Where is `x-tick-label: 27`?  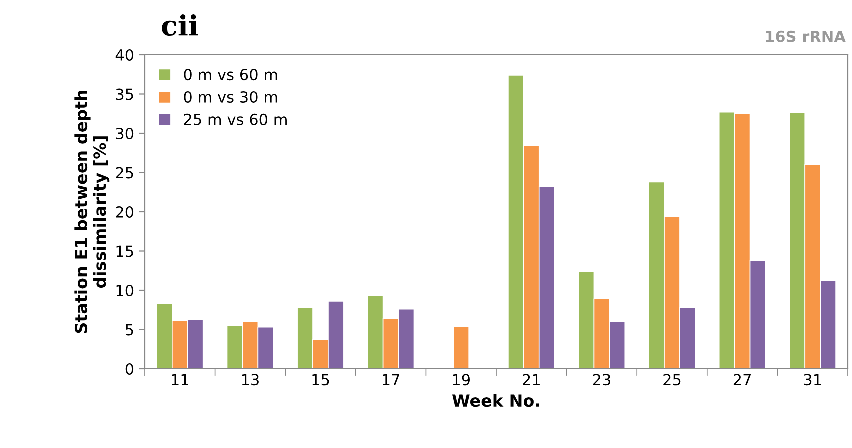 x-tick-label: 27 is located at coordinates (742, 380).